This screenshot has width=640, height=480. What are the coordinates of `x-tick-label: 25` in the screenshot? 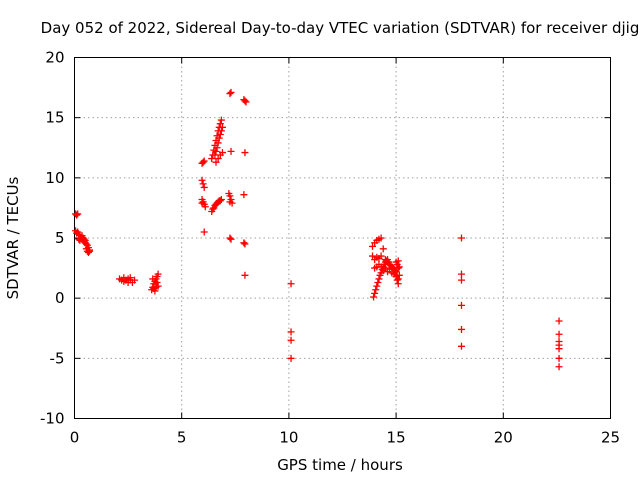 It's located at (610, 438).